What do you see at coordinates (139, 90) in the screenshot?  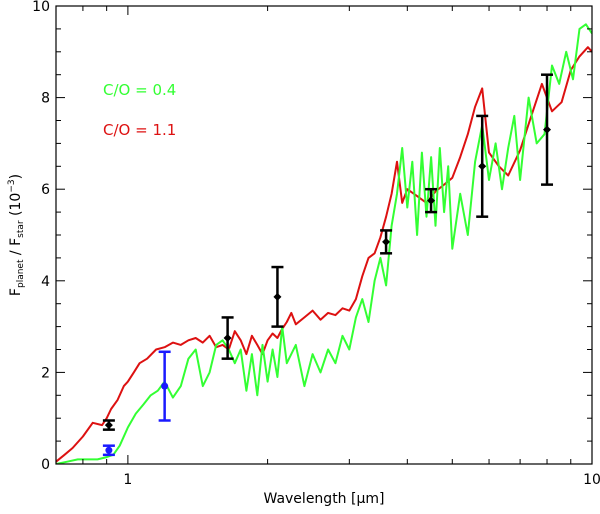 I see `legend-entry: C/O = 0.4` at bounding box center [139, 90].